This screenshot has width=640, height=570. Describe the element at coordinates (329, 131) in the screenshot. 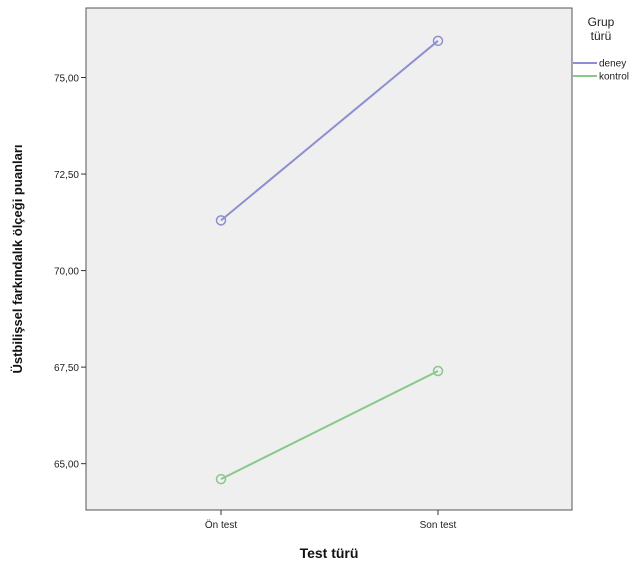

I see `series-line-deney` at that location.